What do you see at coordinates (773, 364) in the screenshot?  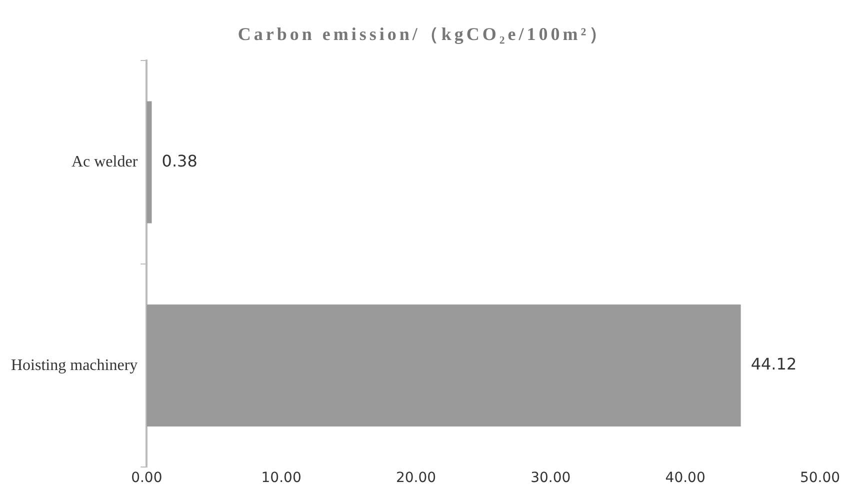 I see `data-label: 44.12` at bounding box center [773, 364].